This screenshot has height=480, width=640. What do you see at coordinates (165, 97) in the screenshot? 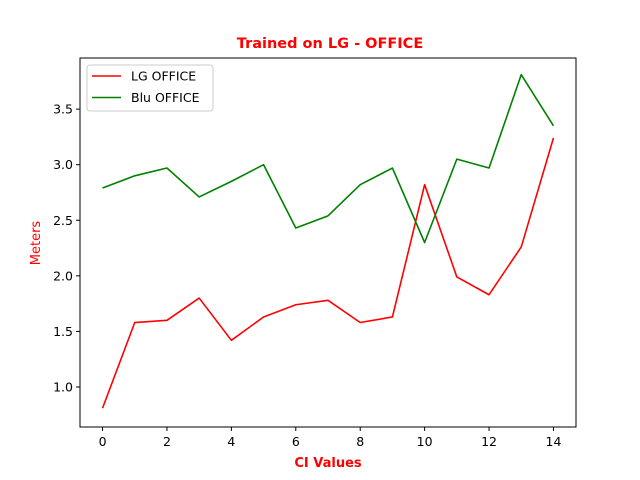
I see `legend-label-2: Blu OFFICE` at bounding box center [165, 97].